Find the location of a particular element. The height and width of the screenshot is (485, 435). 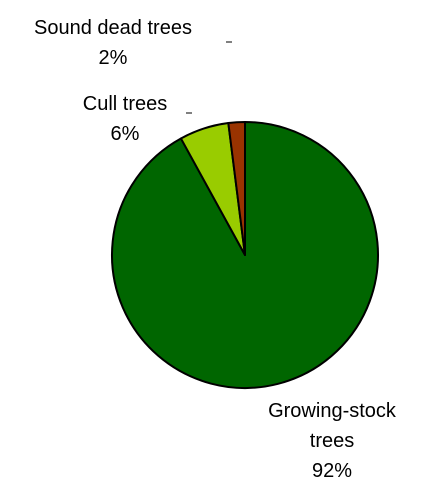

slice-name: Sound dead trees is located at coordinates (113, 28).